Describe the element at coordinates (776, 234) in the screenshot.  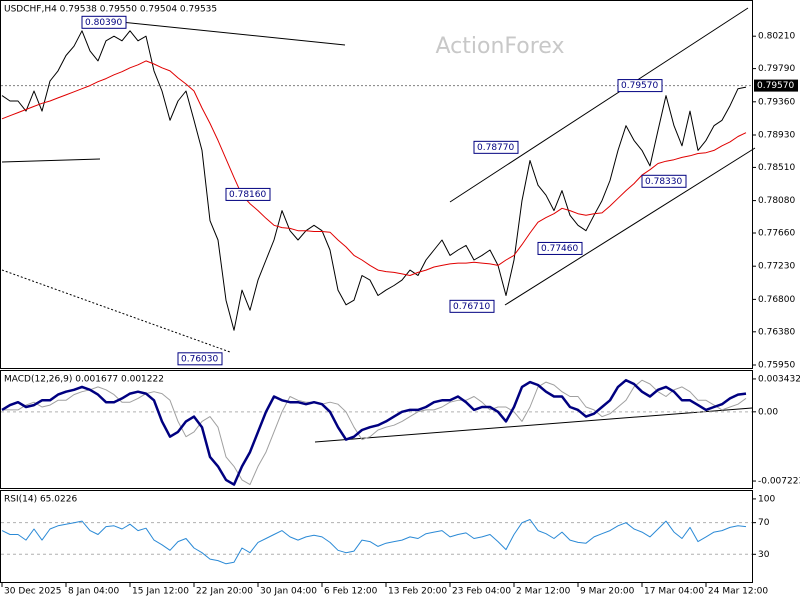
I see `y-tick-label: 0.77660` at that location.